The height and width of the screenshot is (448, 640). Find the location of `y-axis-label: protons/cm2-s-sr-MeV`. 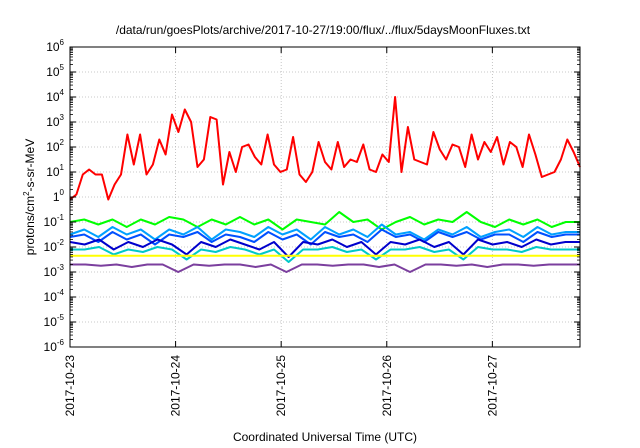

y-axis-label: protons/cm2-s-sr-MeV is located at coordinates (29, 197).